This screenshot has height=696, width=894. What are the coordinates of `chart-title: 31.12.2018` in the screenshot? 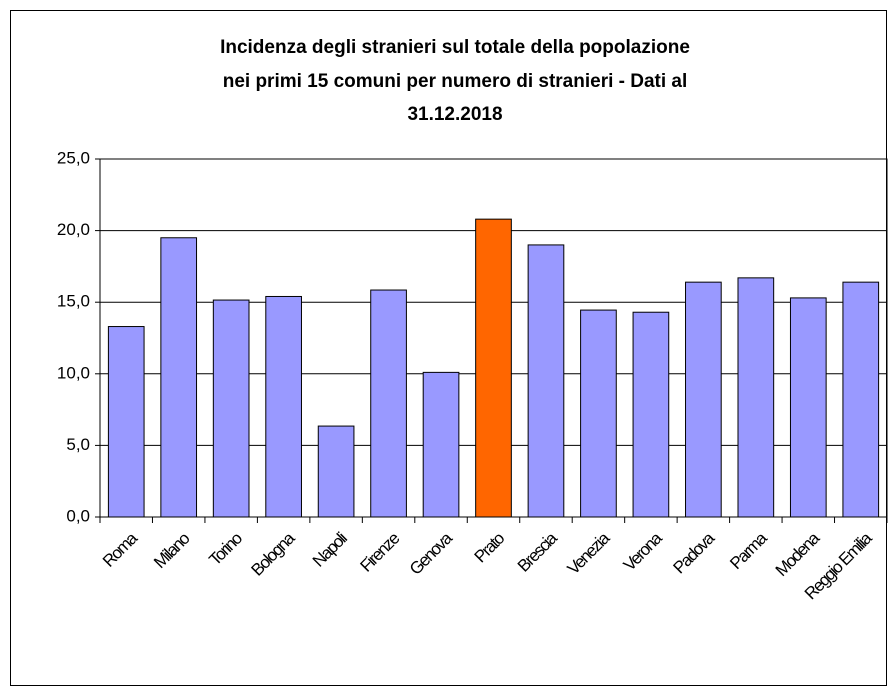 It's located at (454, 114).